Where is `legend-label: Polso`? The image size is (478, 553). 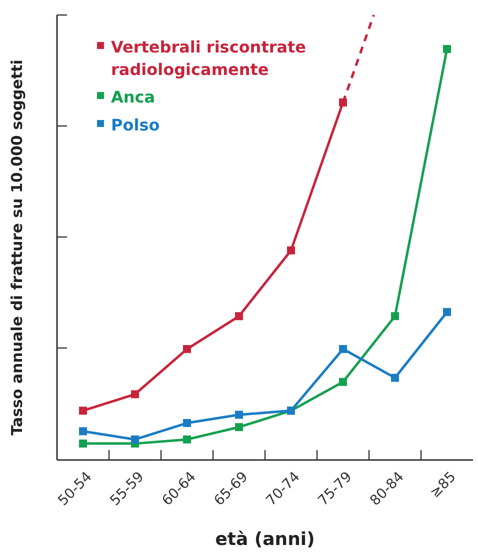 legend-label: Polso is located at coordinates (135, 125).